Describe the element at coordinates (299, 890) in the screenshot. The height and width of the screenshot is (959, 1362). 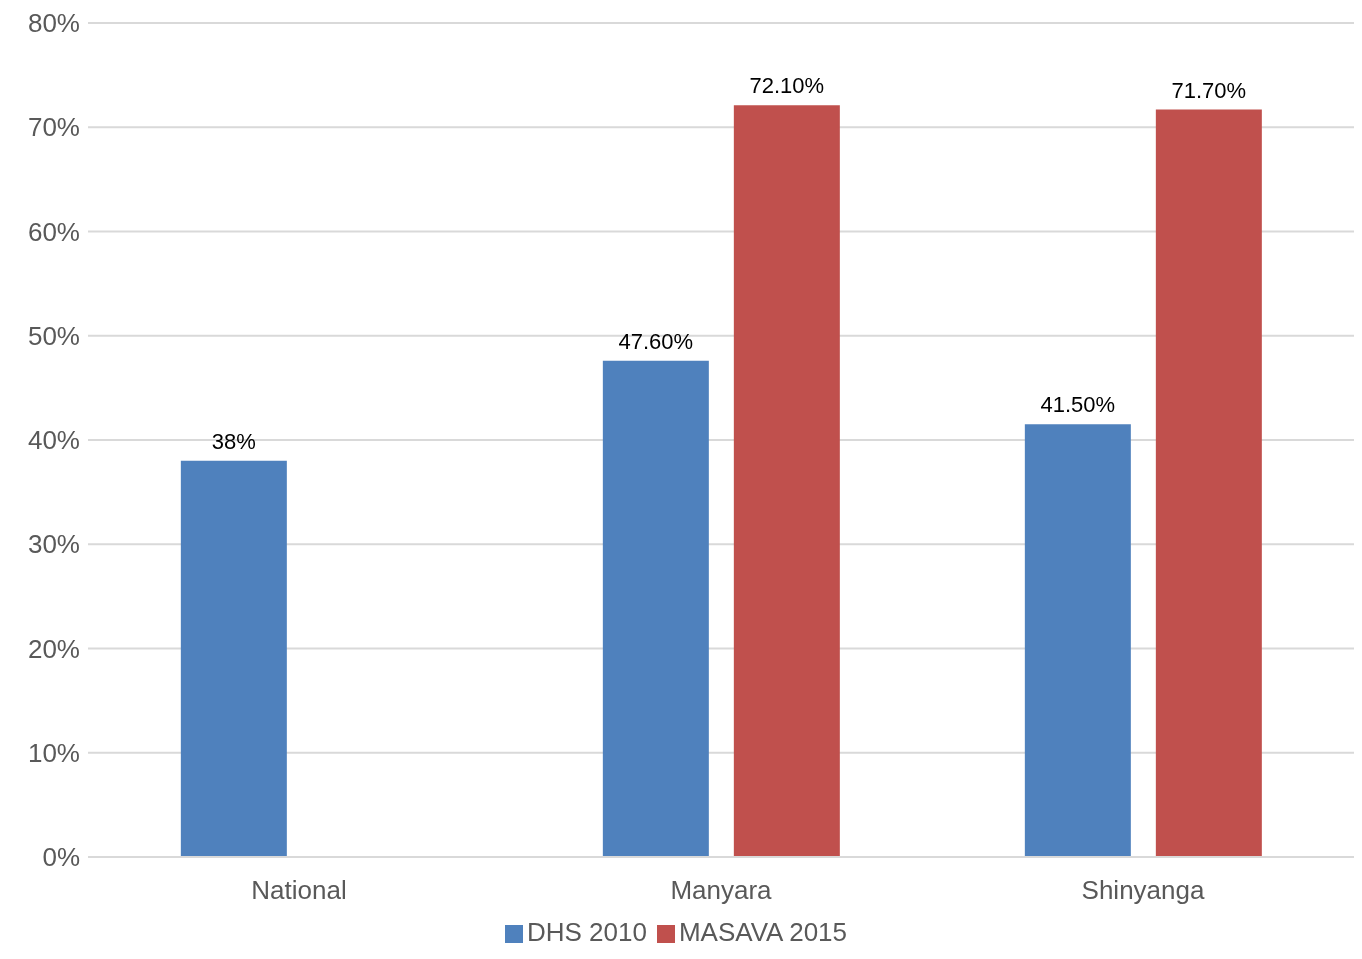
I see `x-tick-label: National` at that location.